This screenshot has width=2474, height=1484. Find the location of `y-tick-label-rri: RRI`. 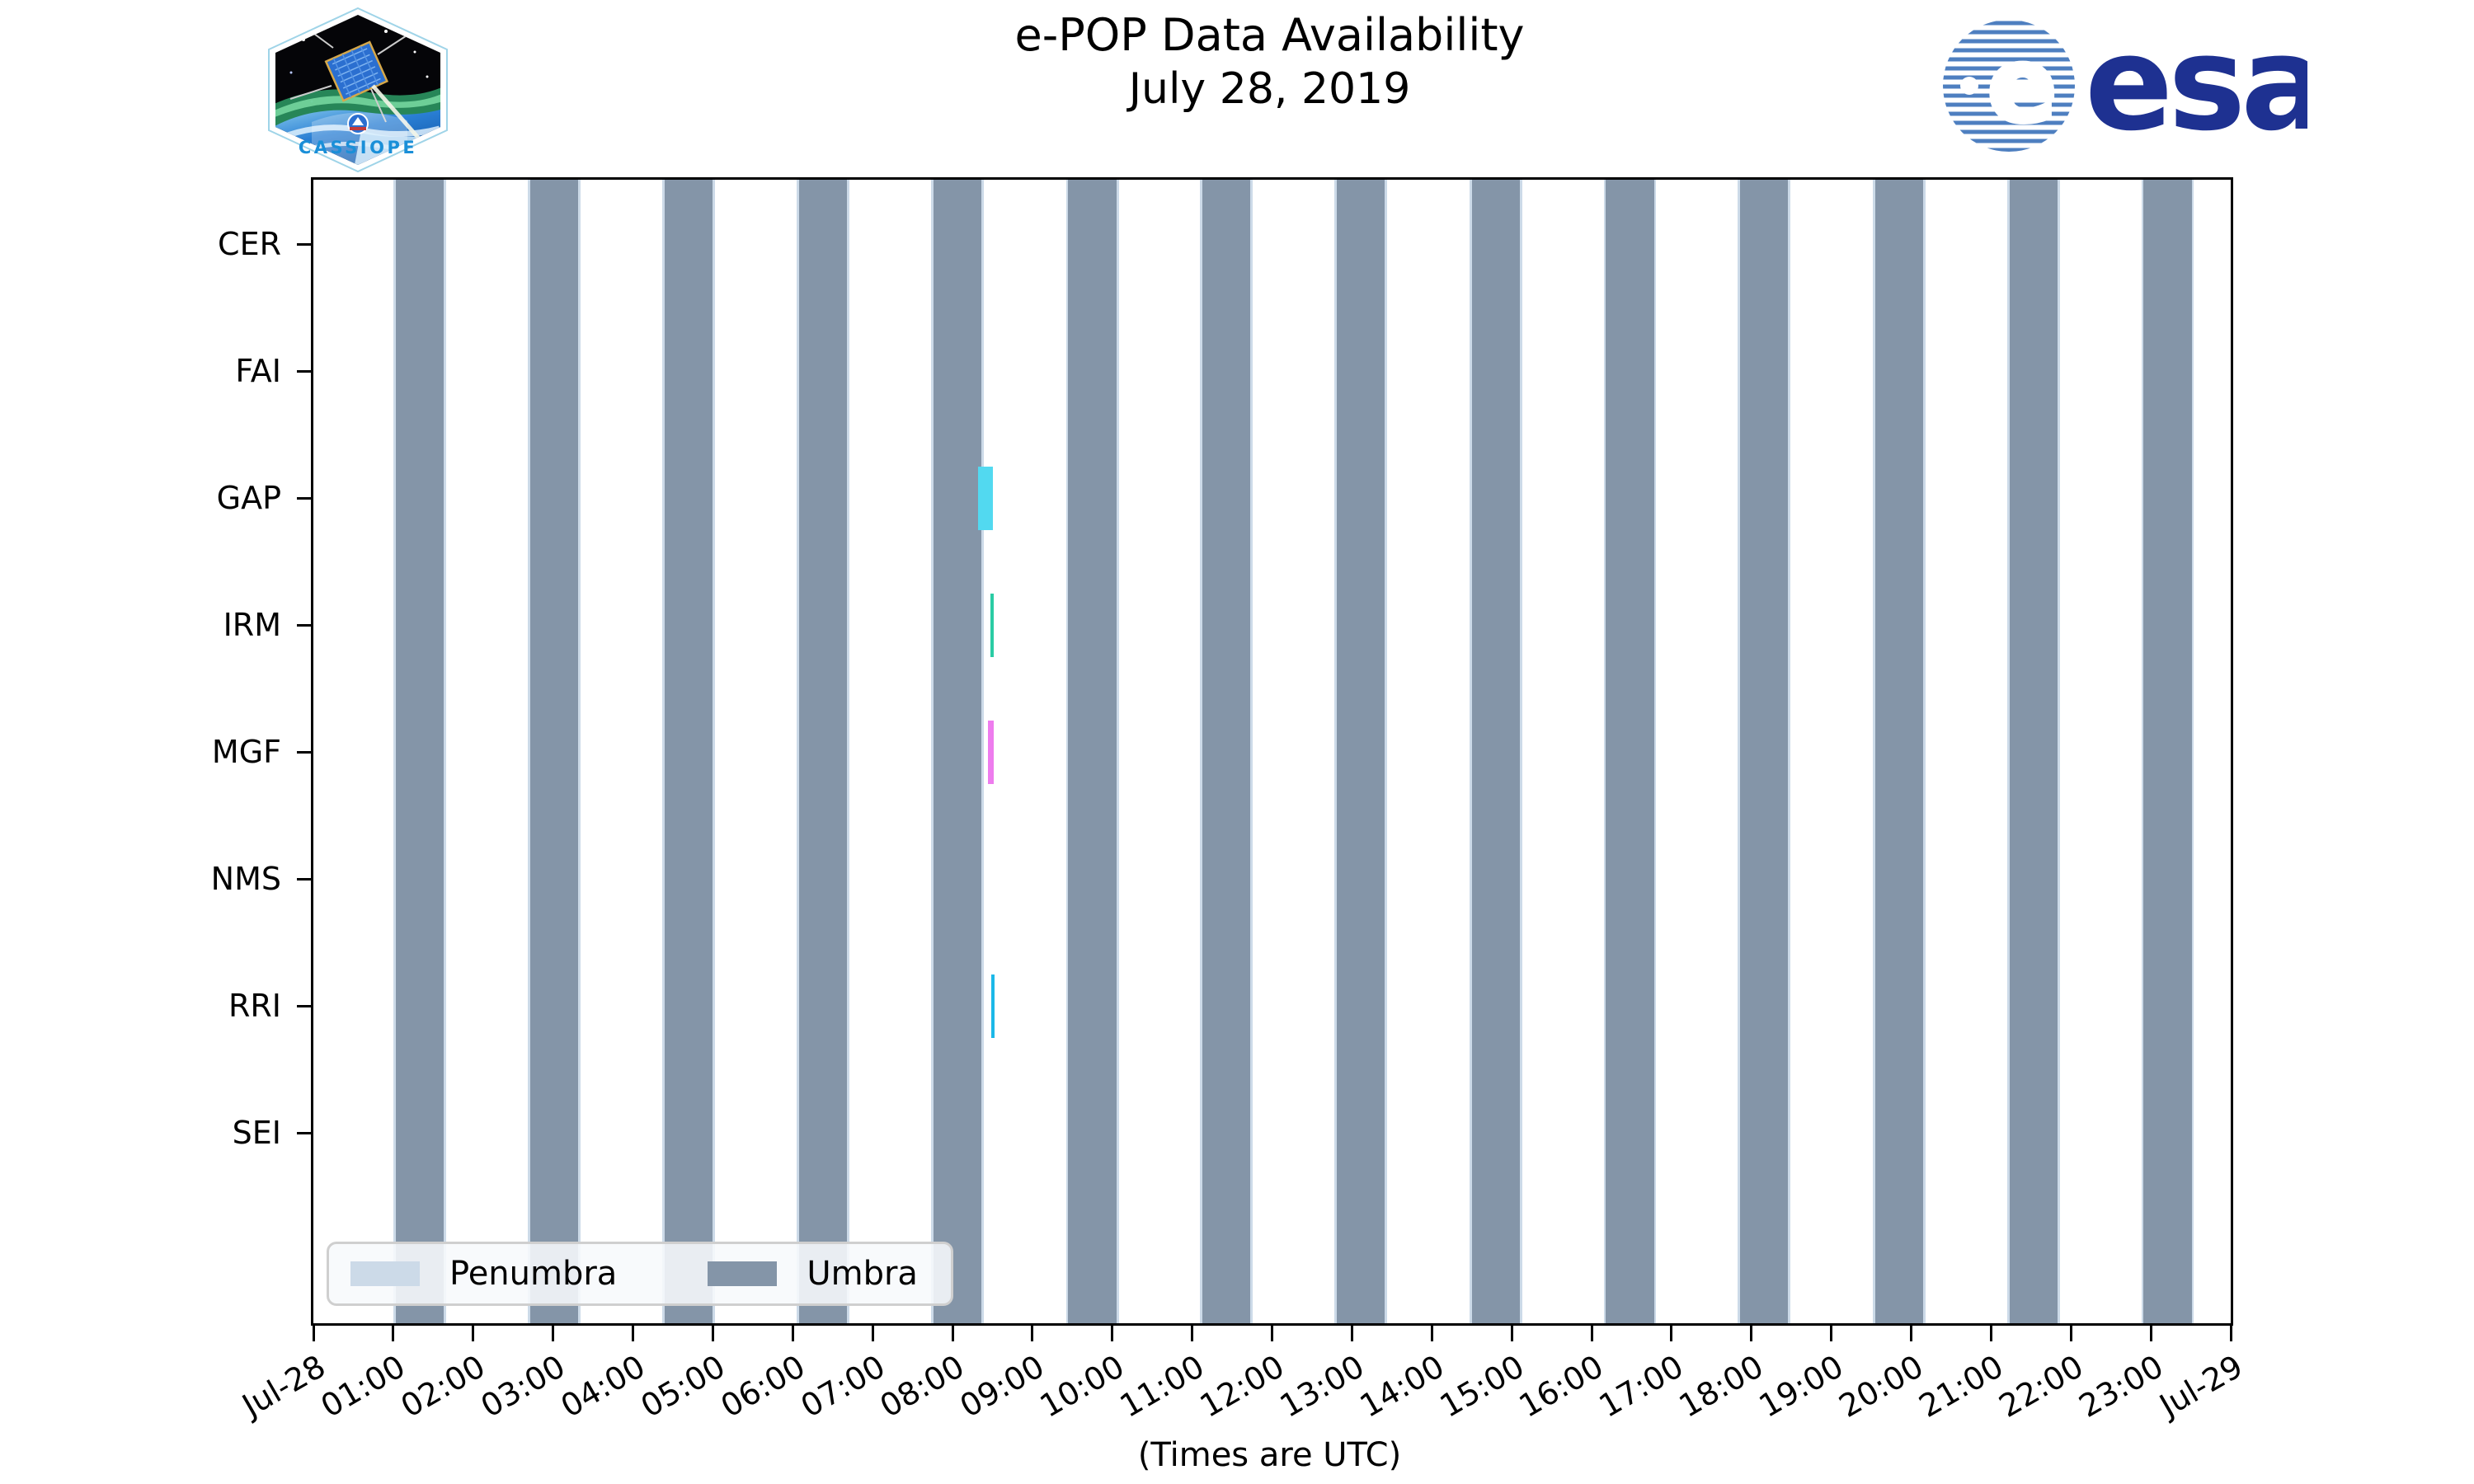

y-tick-label-rri: RRI is located at coordinates (254, 1006).